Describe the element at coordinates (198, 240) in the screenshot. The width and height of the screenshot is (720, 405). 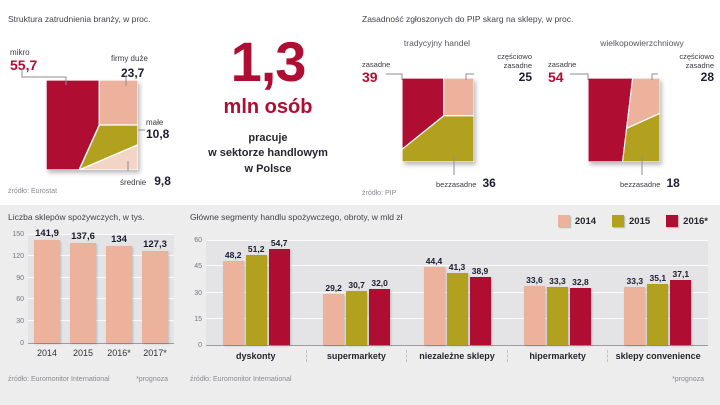
I see `y-tick: 60` at that location.